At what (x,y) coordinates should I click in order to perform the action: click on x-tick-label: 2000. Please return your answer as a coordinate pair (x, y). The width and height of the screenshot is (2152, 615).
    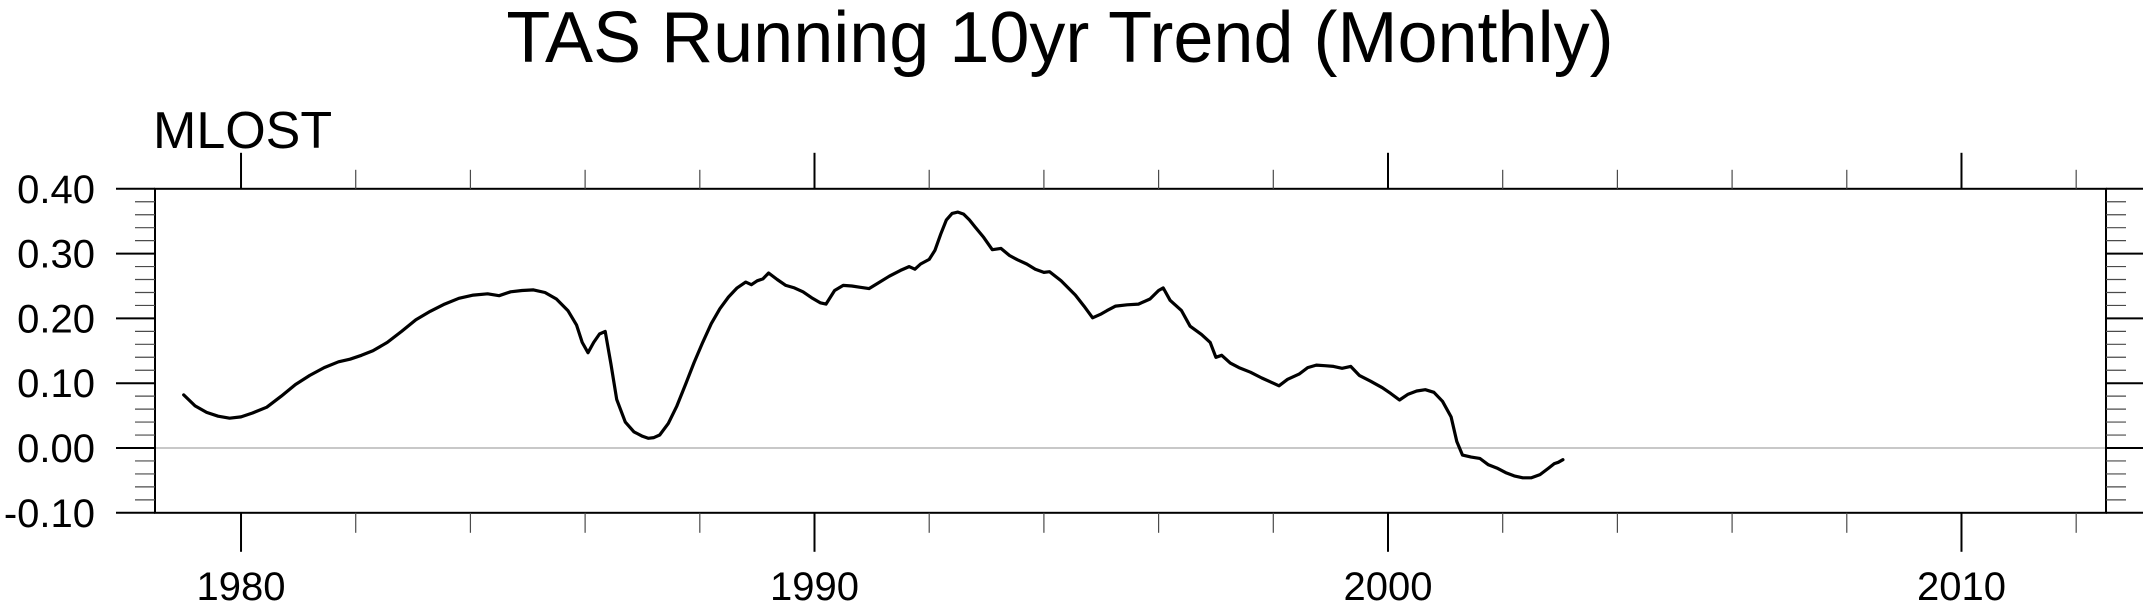
    Looking at the image, I should click on (1388, 587).